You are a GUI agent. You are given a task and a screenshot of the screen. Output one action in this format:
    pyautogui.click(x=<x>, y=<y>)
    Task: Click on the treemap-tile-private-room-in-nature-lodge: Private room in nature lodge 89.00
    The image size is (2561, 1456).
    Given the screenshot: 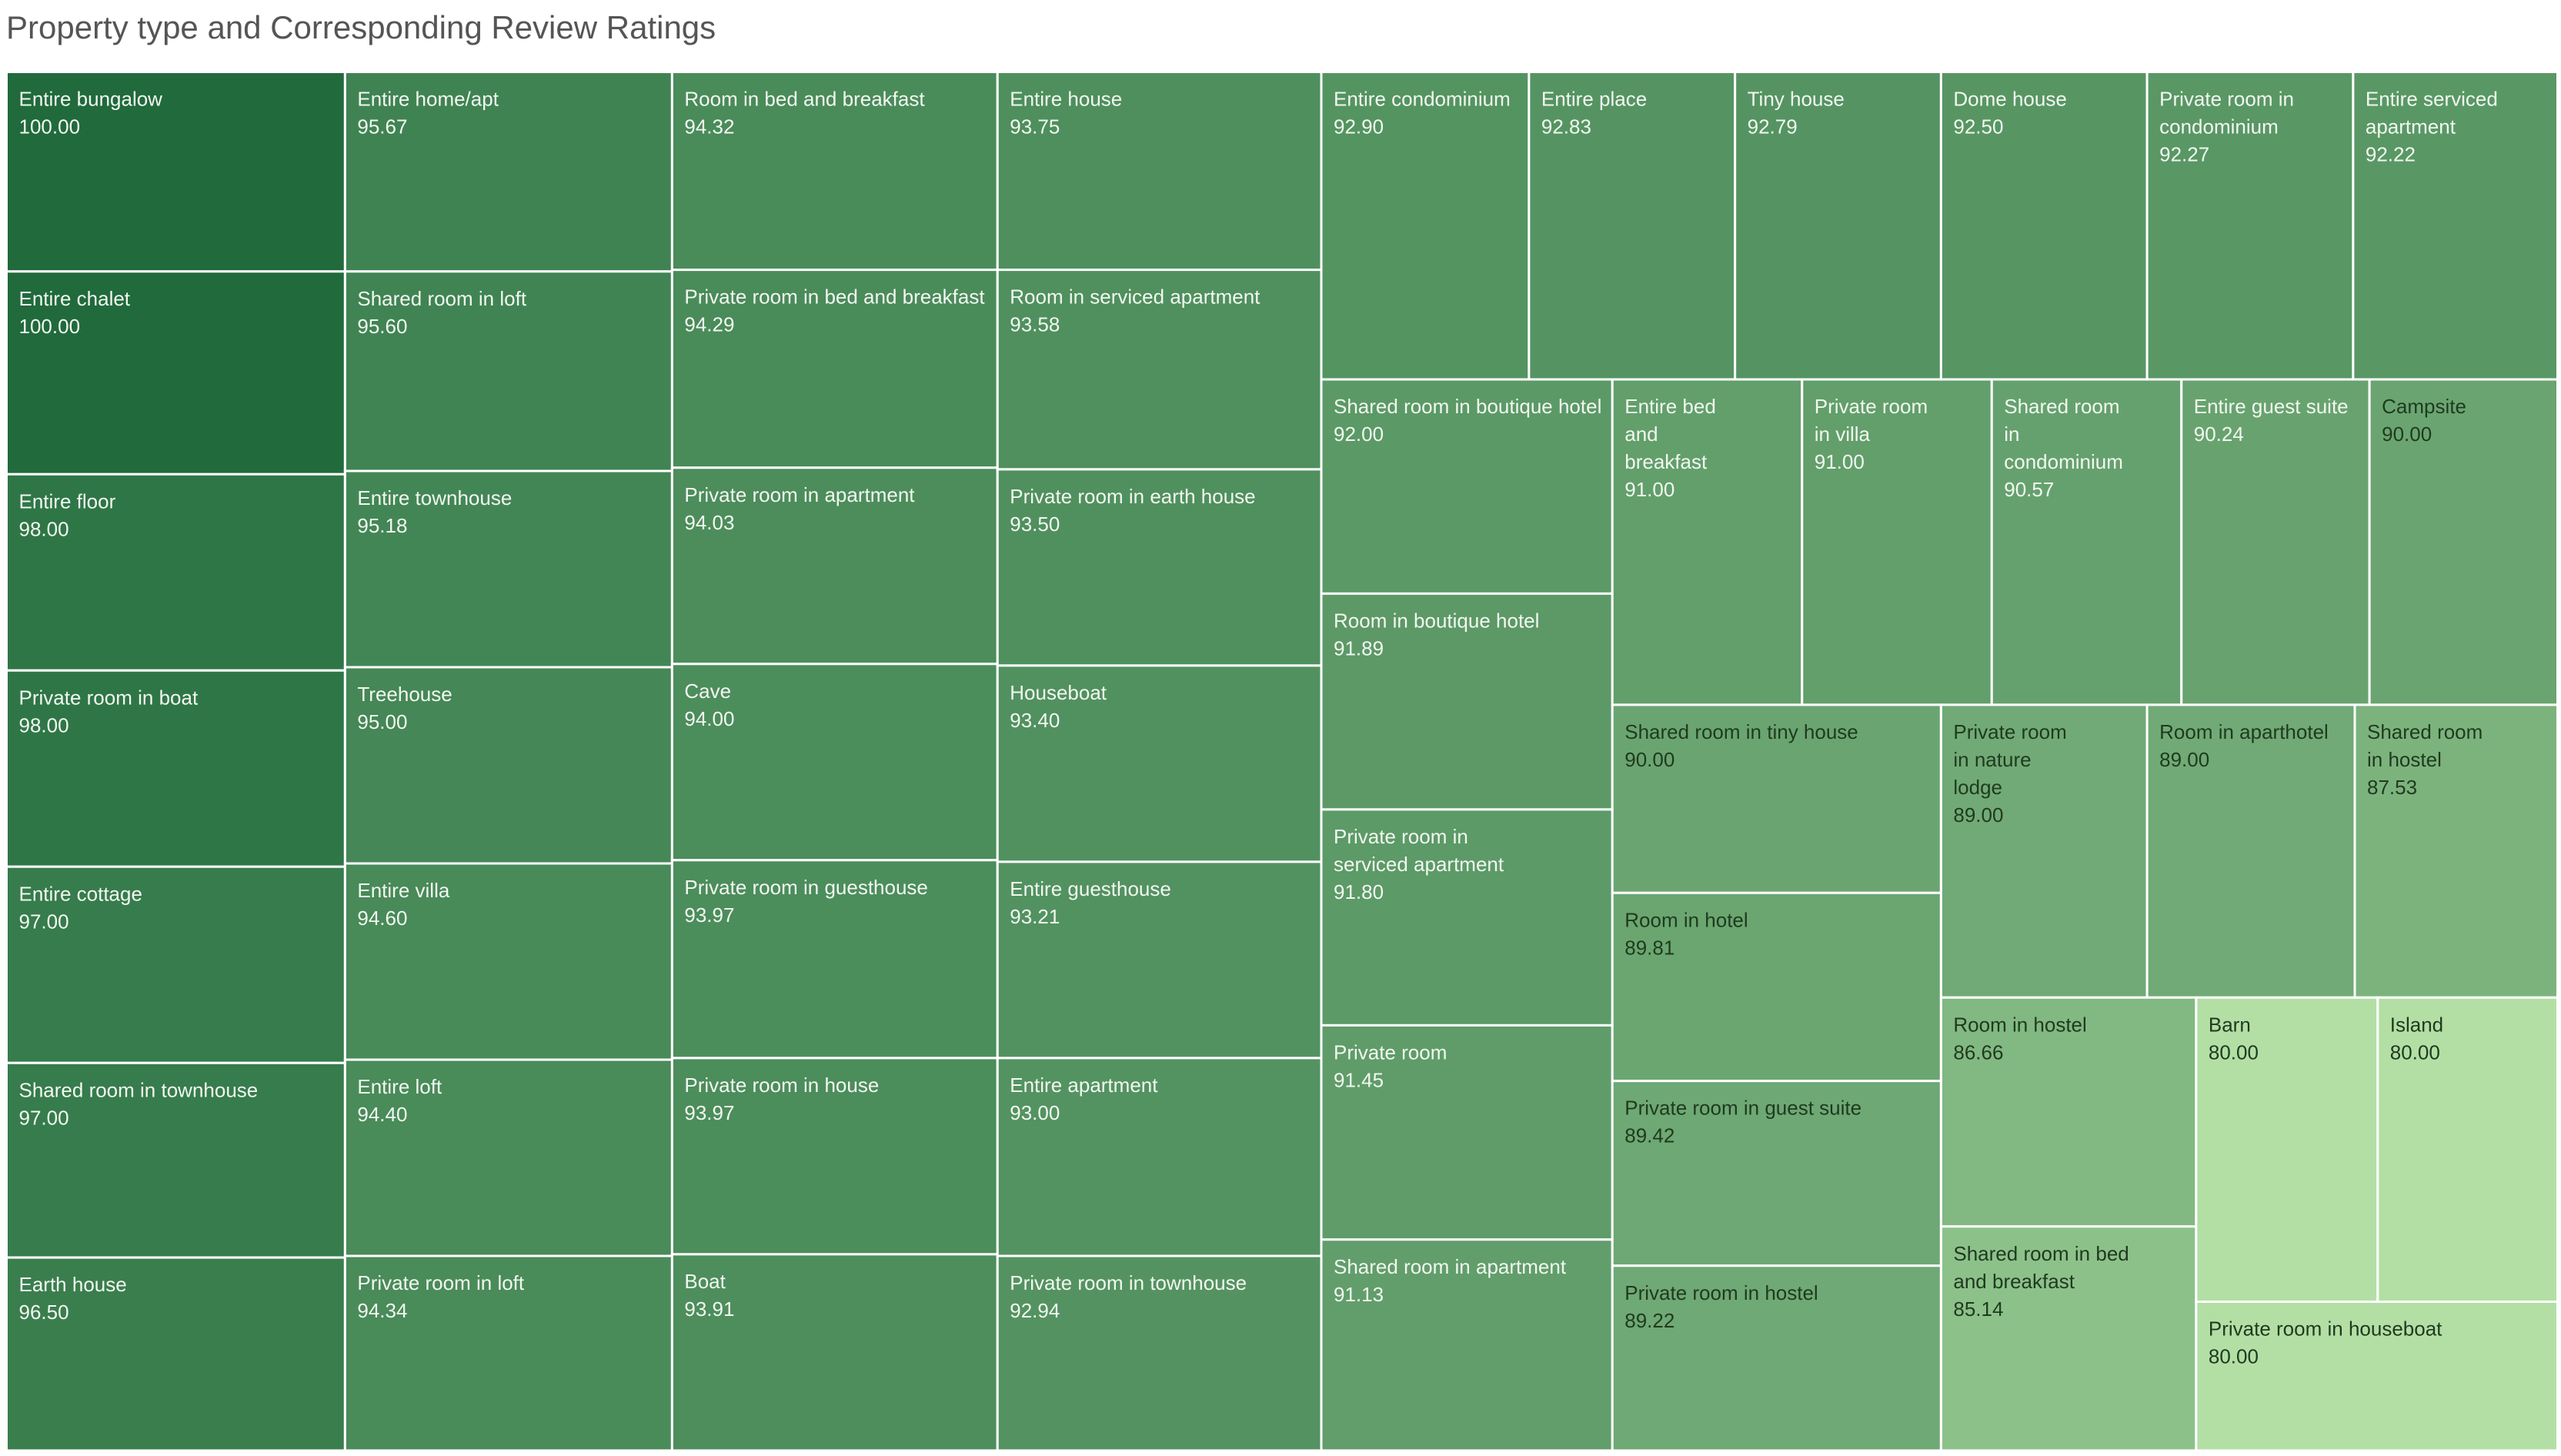 What is the action you would take?
    pyautogui.click(x=2044, y=851)
    